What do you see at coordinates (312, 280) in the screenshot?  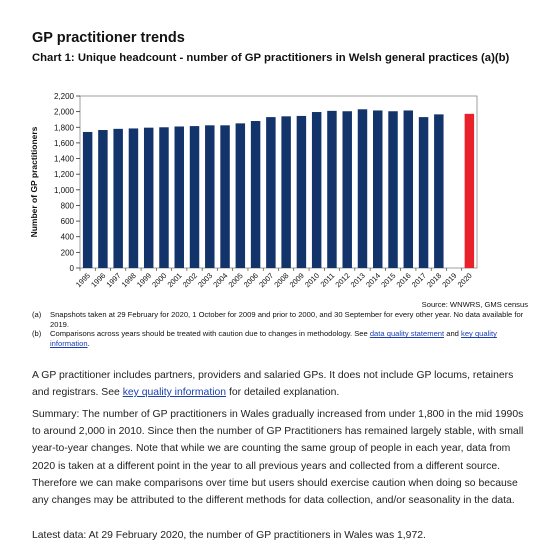 I see `x-tick-label: 2010` at bounding box center [312, 280].